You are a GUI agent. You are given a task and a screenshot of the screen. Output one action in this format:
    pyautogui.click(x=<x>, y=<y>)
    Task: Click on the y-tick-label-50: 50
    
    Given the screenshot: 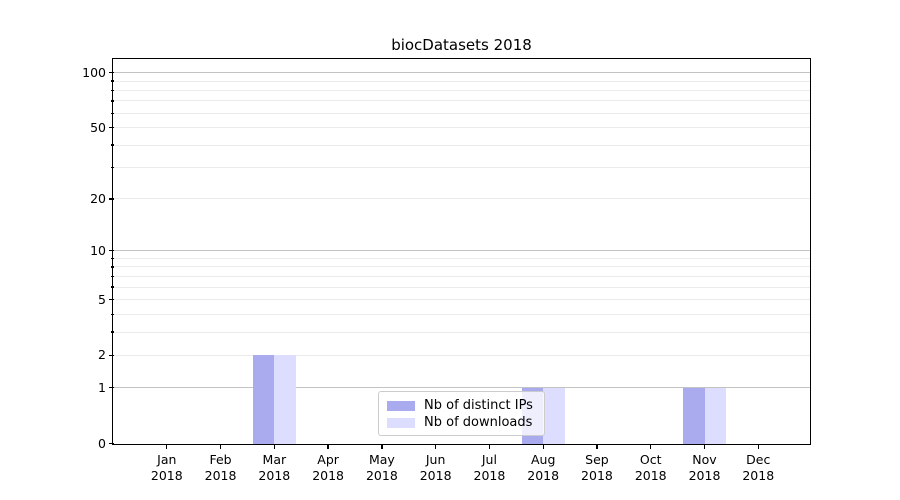 What is the action you would take?
    pyautogui.click(x=98, y=127)
    